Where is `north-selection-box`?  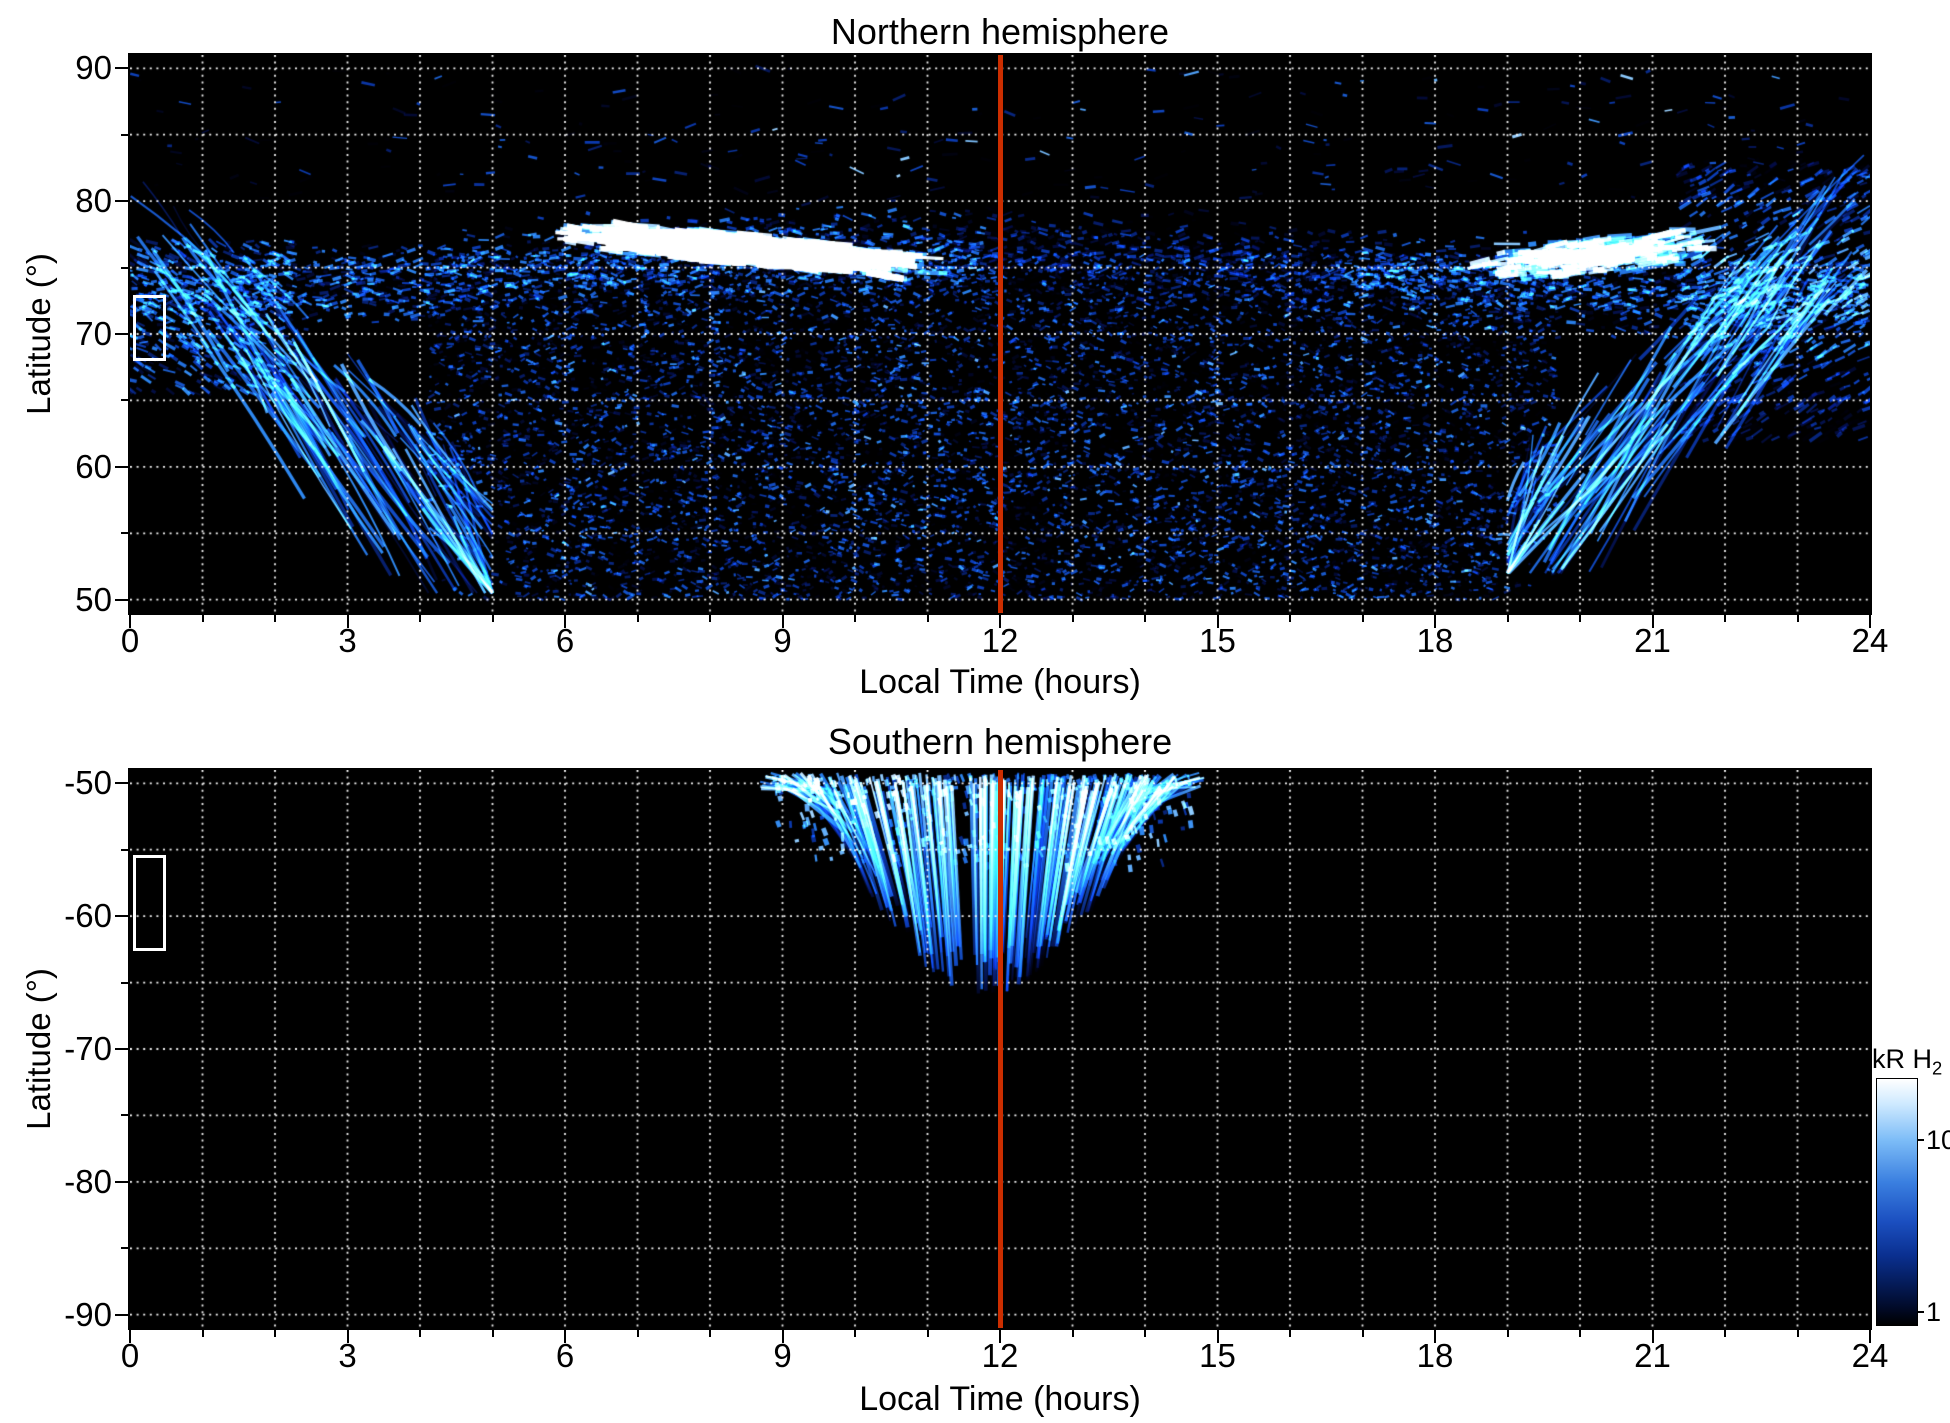
north-selection-box is located at coordinates (149, 328).